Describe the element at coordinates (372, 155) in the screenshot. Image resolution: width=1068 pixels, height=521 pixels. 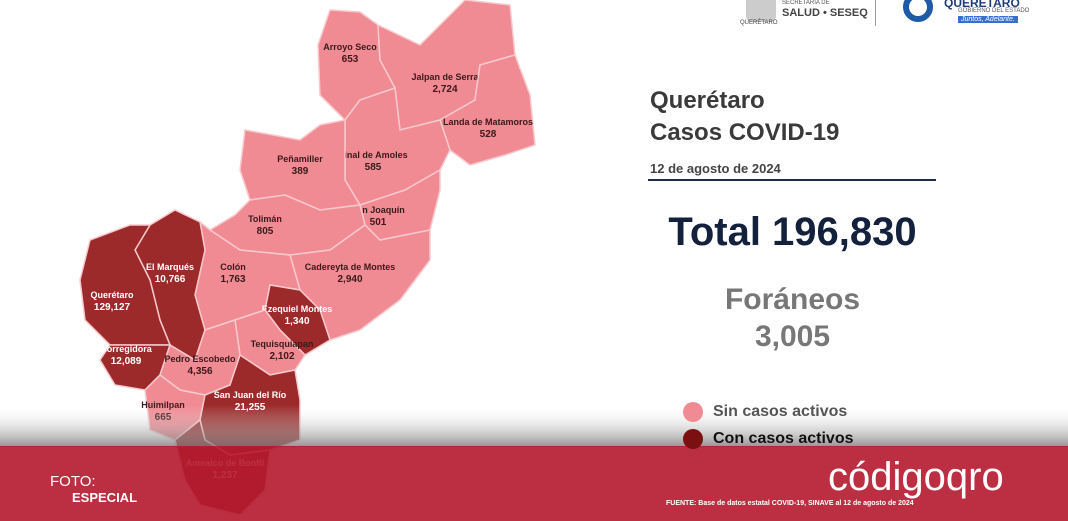
I see `municipality-name: Pinal de Amoles` at that location.